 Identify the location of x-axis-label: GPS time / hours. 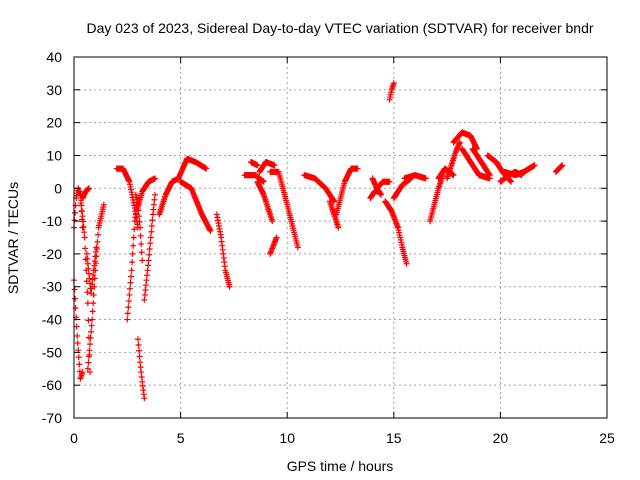
(340, 466).